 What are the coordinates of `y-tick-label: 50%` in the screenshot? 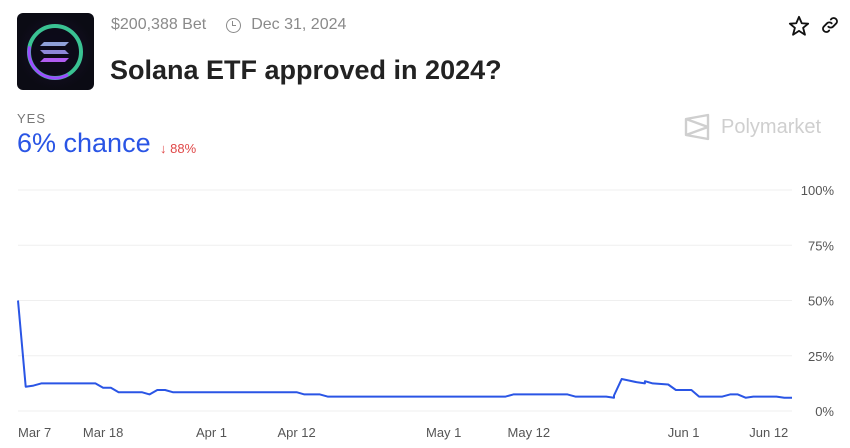 It's located at (821, 301).